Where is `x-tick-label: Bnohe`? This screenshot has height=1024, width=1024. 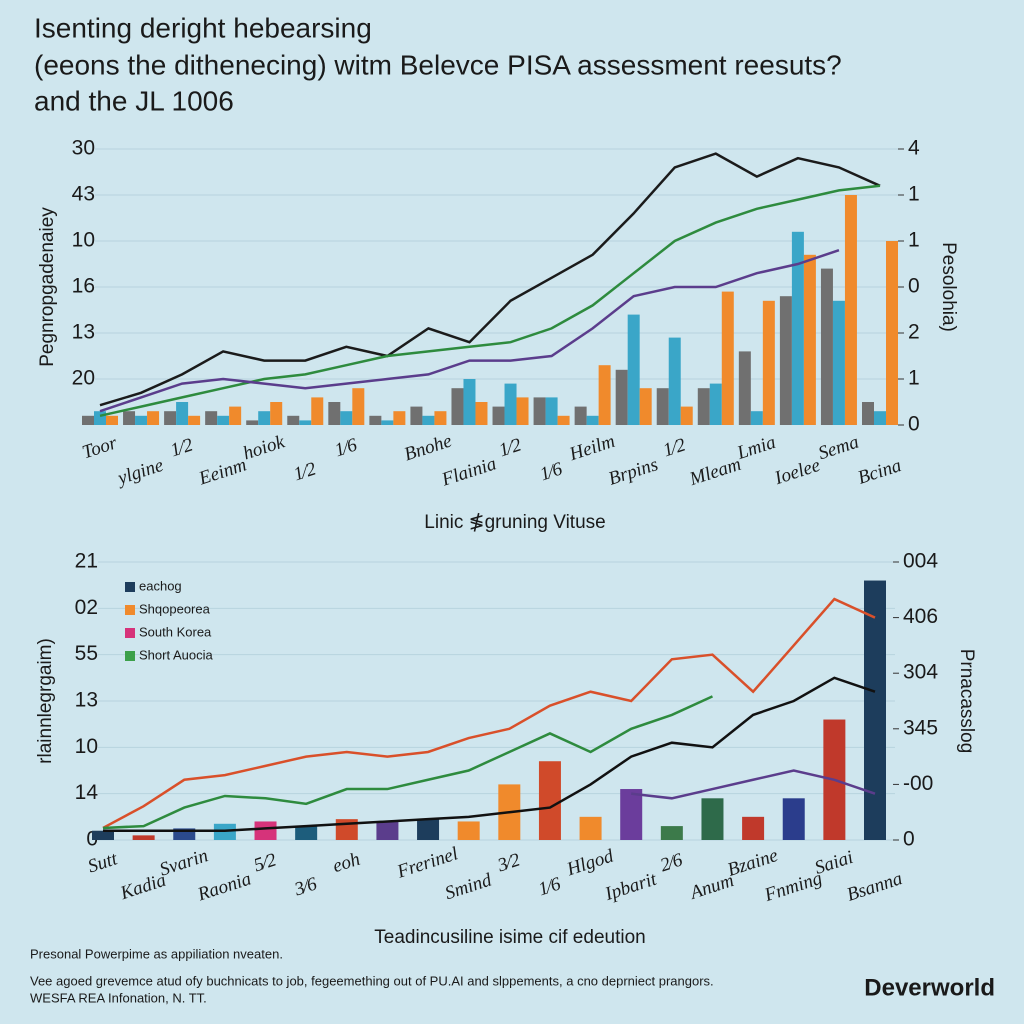 x-tick-label: Bnohe is located at coordinates (428, 447).